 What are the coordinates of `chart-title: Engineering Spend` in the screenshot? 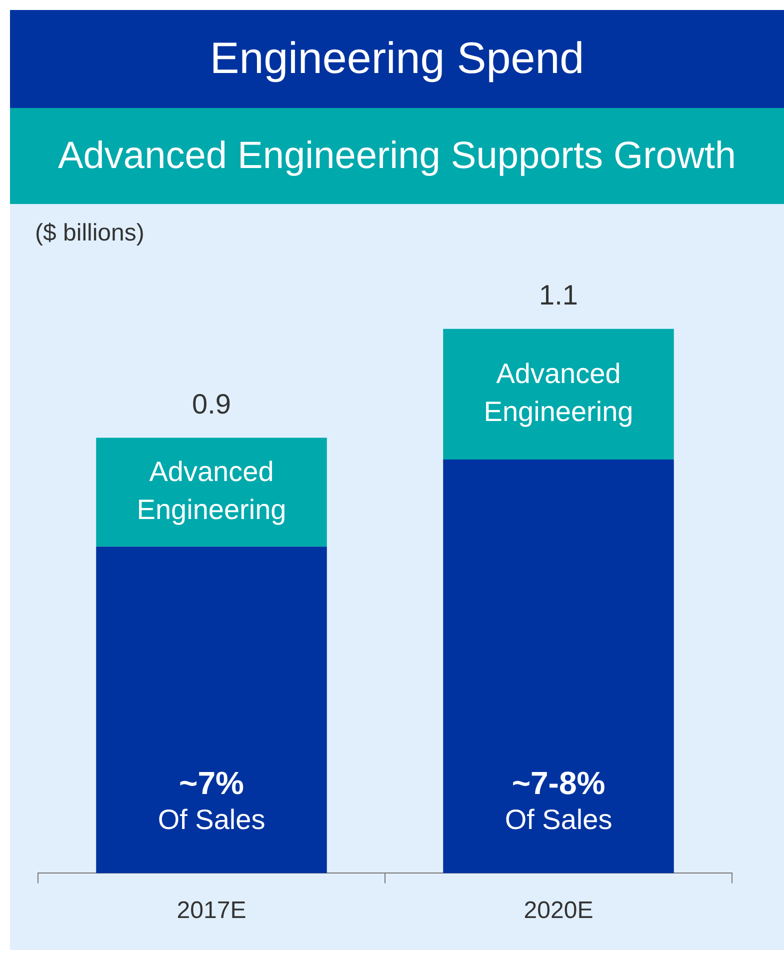 It's located at (397, 59).